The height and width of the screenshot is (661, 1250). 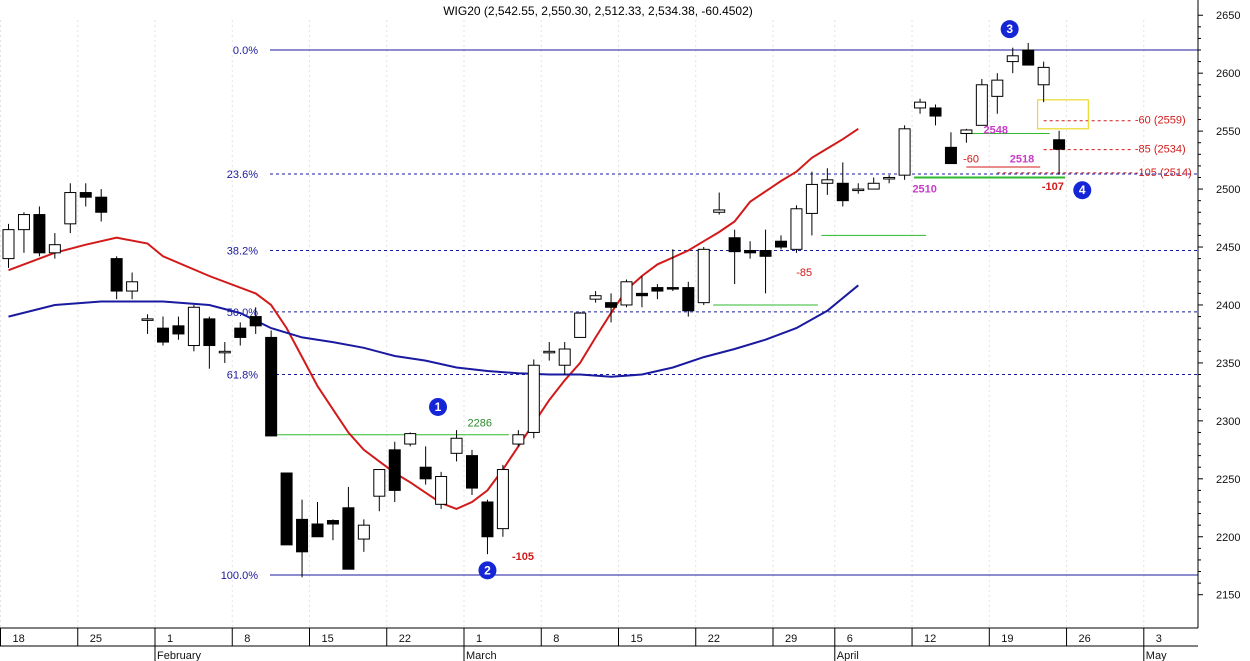 I want to click on x-tick-label-4: 15, so click(x=328, y=639).